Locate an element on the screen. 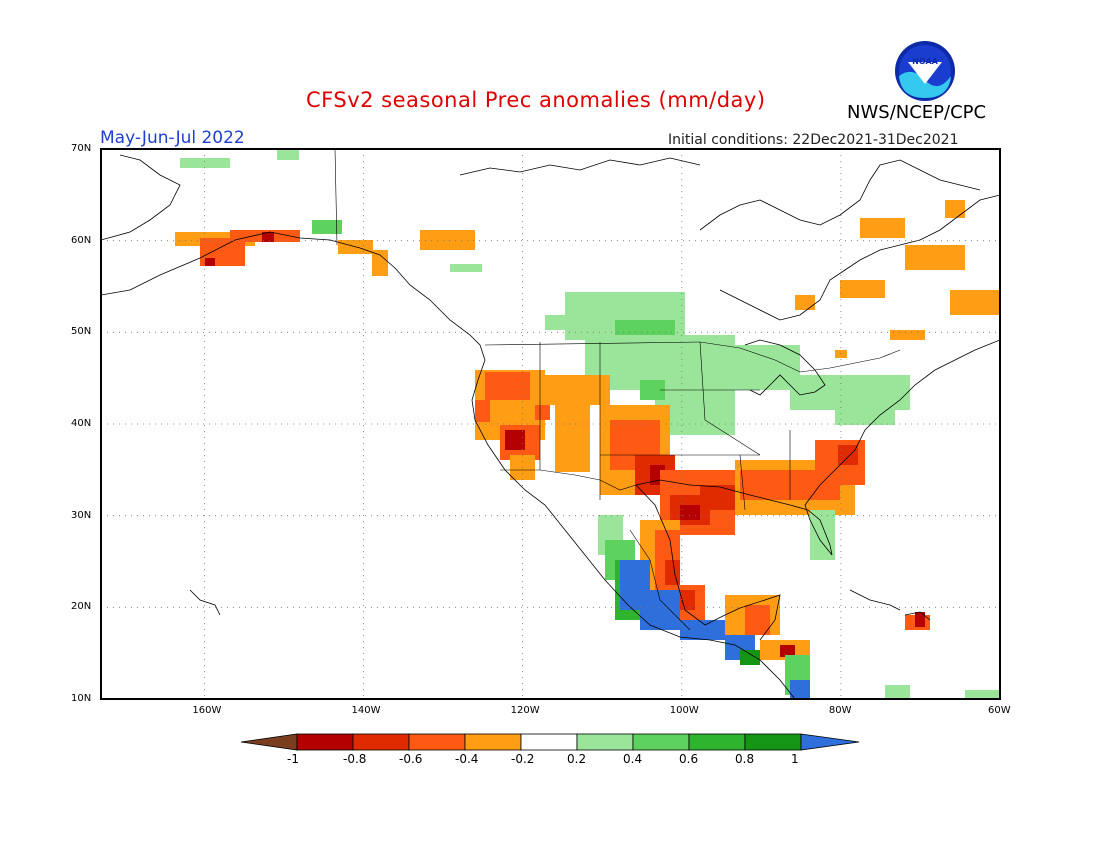 The image size is (1100, 850). lat-tick-label: 40N is located at coordinates (81, 423).